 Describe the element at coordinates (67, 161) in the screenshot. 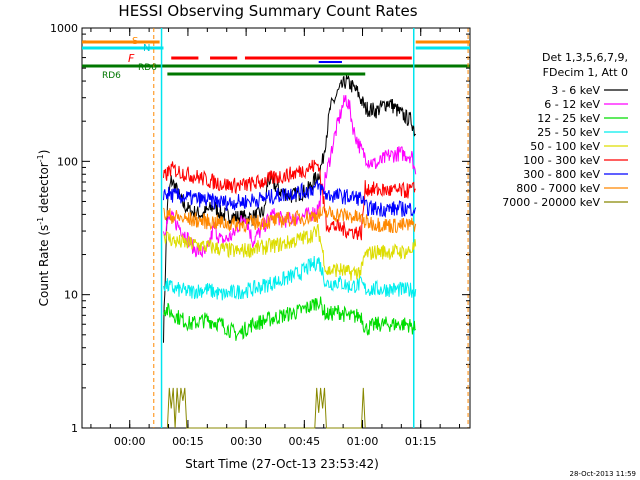

I see `y-tick-label: 100` at that location.